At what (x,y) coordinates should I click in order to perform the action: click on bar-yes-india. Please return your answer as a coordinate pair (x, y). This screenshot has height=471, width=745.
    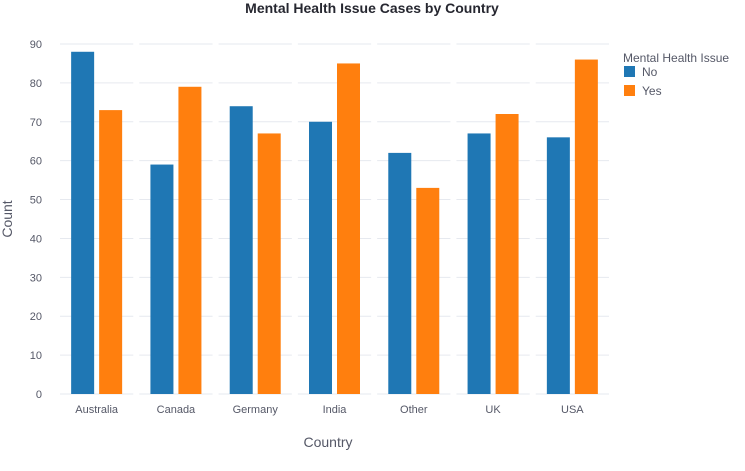
    Looking at the image, I should click on (348, 228).